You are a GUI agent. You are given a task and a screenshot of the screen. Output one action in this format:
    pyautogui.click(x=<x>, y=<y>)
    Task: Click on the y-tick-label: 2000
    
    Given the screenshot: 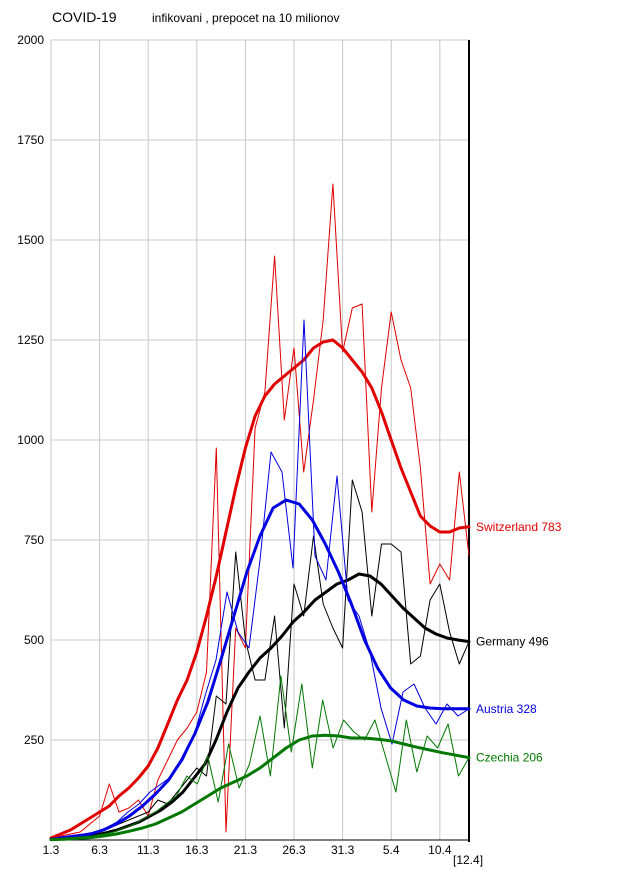 What is the action you would take?
    pyautogui.click(x=30, y=40)
    